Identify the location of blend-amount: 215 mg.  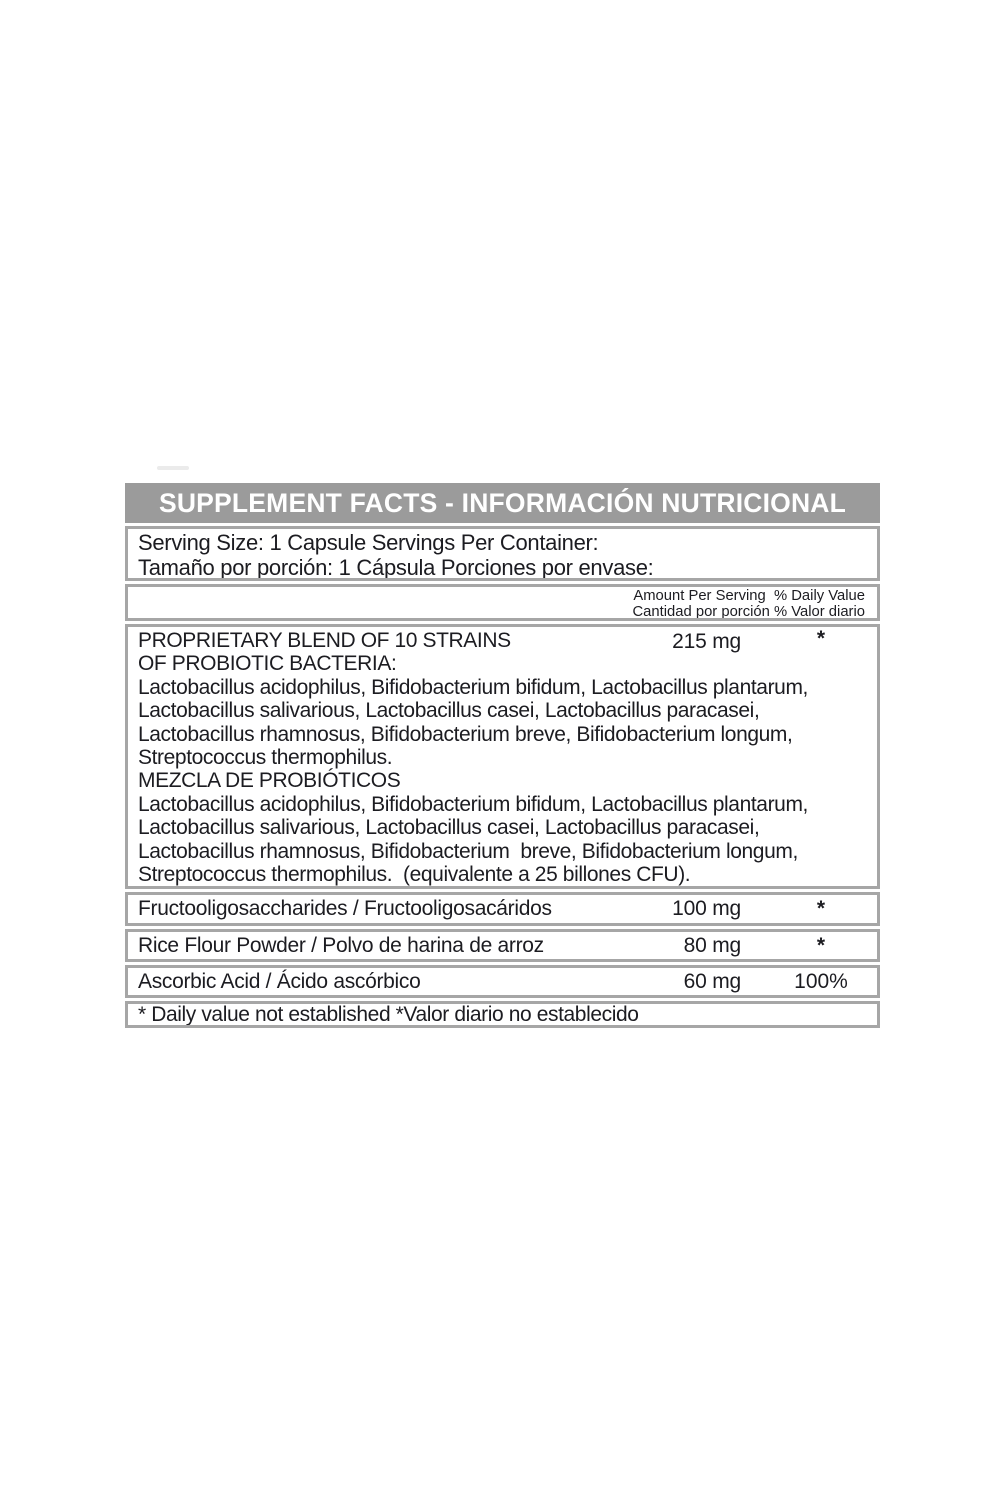
(706, 641).